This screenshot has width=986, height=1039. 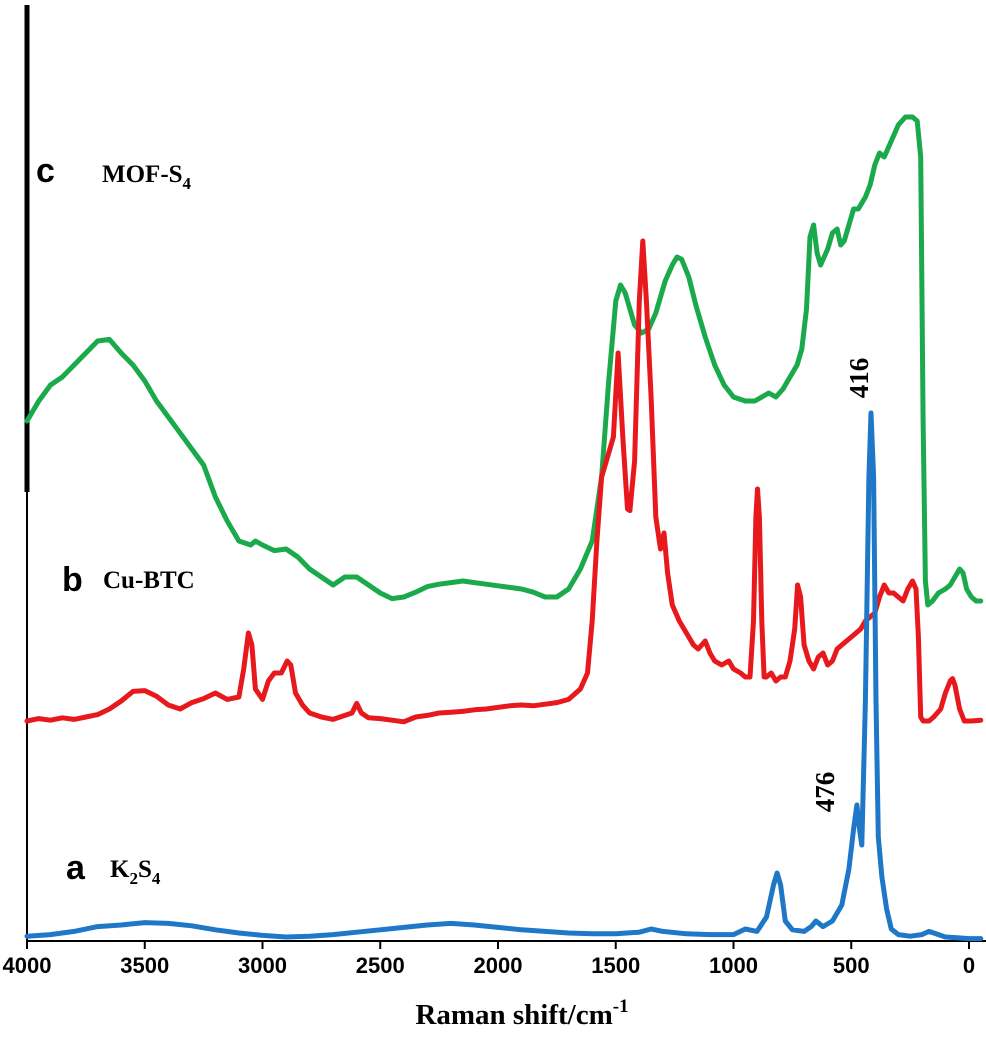 What do you see at coordinates (859, 378) in the screenshot?
I see `peak-label-416: 416` at bounding box center [859, 378].